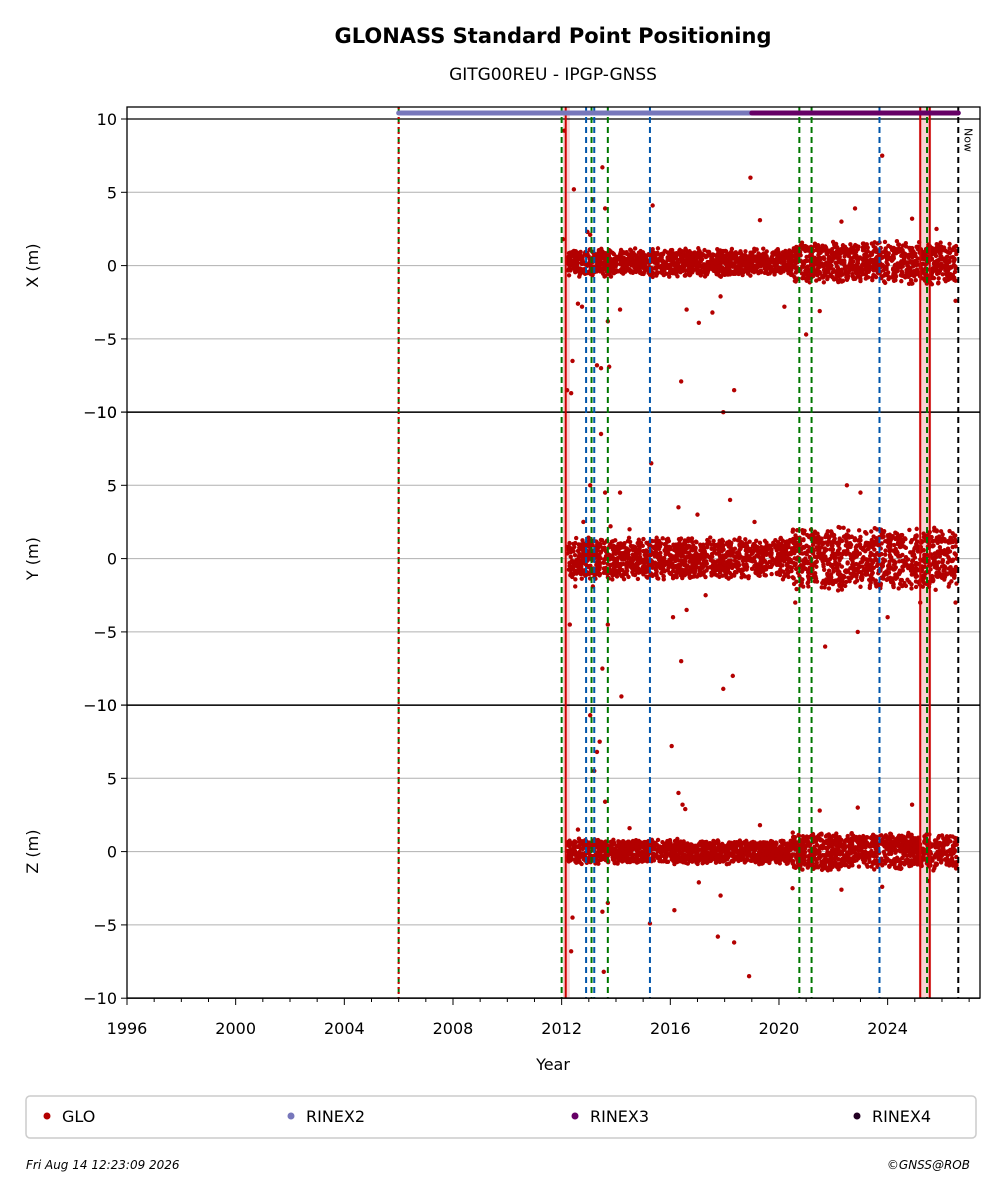  I want to click on panel-0-ytick-label-3: −5, so click(105, 339).